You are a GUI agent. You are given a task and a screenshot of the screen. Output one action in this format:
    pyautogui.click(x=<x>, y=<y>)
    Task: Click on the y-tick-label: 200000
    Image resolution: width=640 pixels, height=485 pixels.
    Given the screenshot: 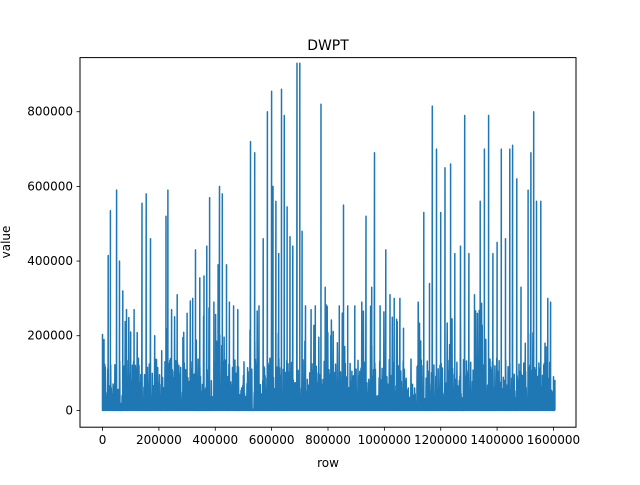 What is the action you would take?
    pyautogui.click(x=50, y=336)
    